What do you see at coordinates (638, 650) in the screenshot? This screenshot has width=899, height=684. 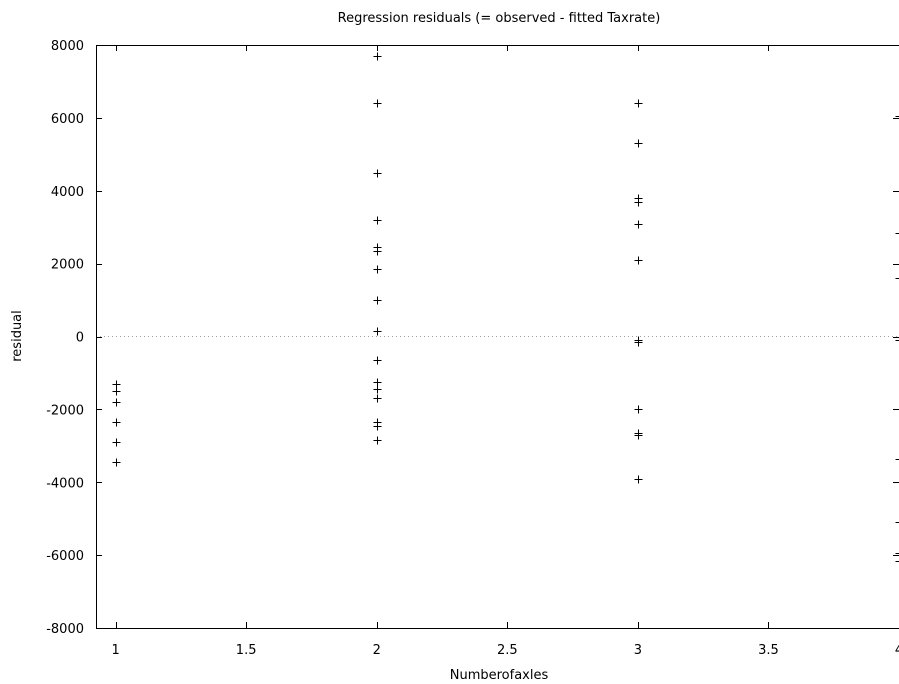 I see `x-tick-label: 3` at bounding box center [638, 650].